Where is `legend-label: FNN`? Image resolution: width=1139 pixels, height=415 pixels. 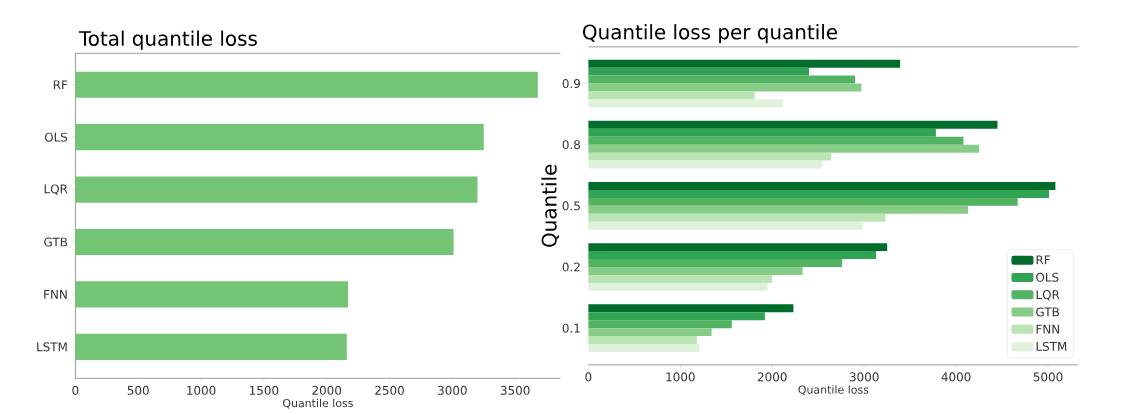
legend-label: FNN is located at coordinates (1048, 329).